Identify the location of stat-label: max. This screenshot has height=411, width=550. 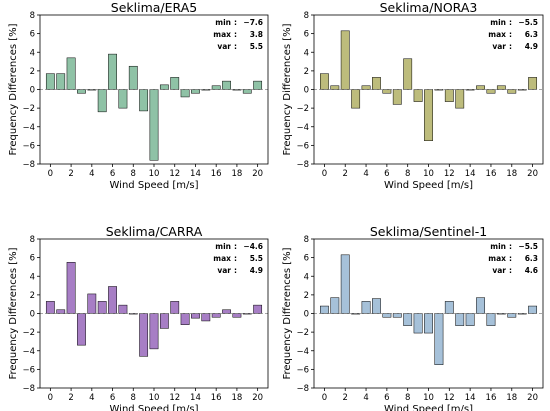
(222, 34).